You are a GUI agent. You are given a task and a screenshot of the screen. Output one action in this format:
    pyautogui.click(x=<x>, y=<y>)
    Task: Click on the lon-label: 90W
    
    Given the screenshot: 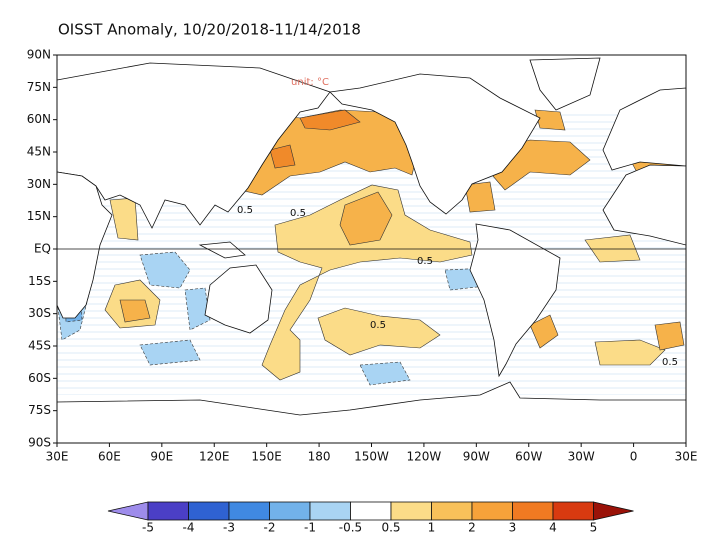 What is the action you would take?
    pyautogui.click(x=476, y=457)
    